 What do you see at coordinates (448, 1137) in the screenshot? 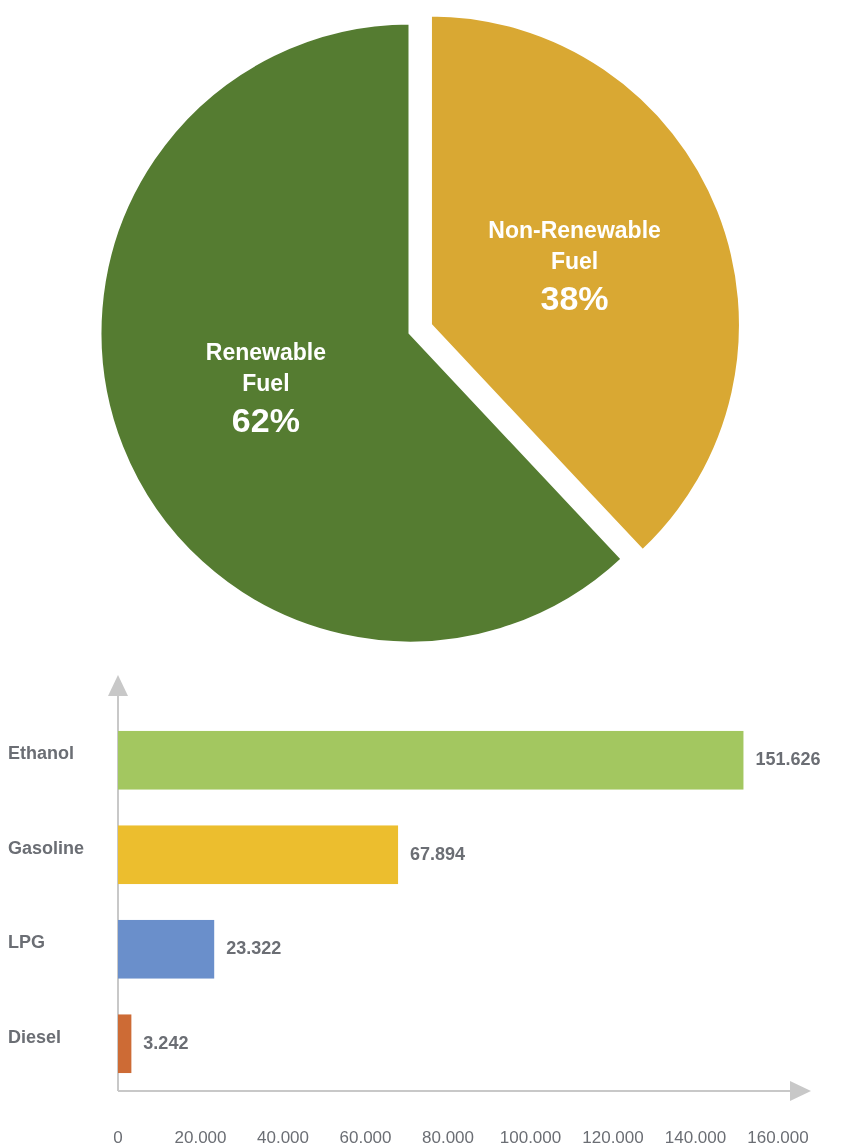
I see `x-tick-label: 80.000` at bounding box center [448, 1137].